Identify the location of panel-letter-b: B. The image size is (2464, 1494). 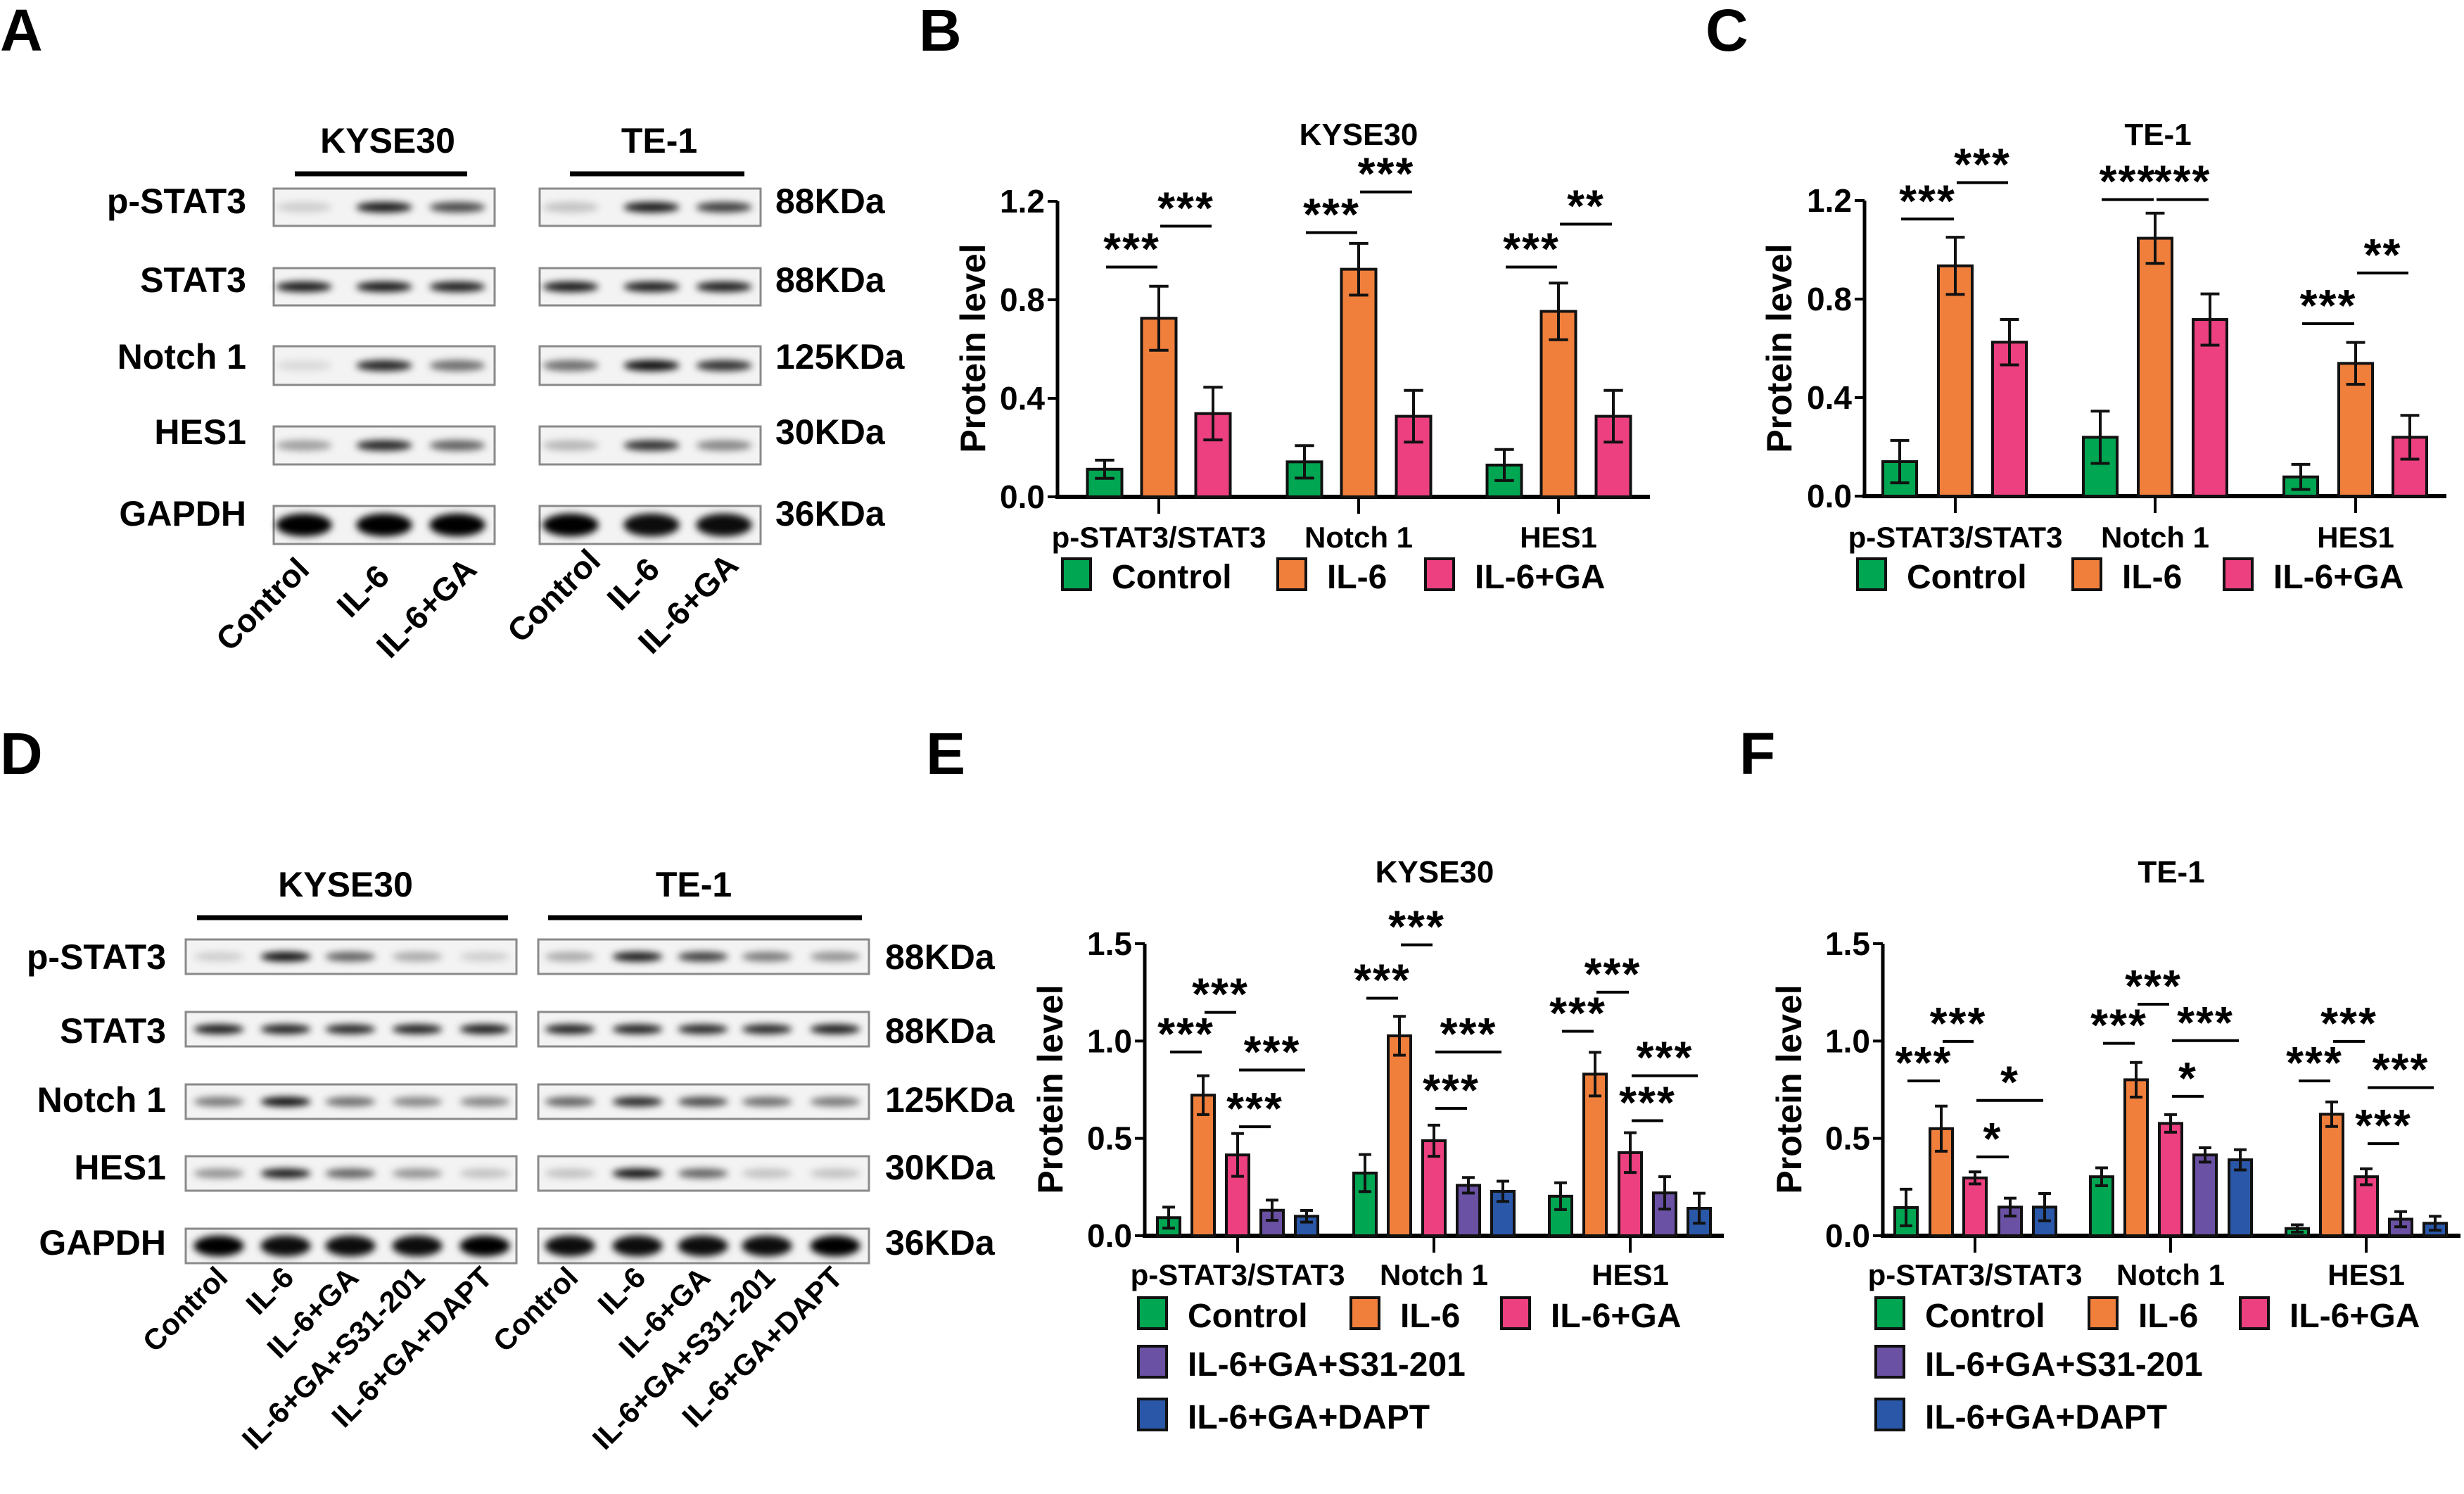
(940, 31).